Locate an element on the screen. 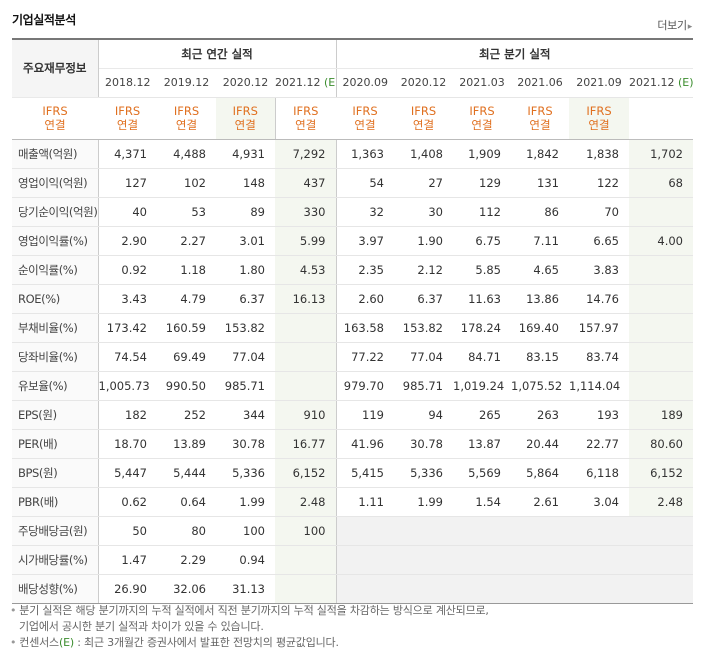 This screenshot has width=706, height=659. data-cell: 163.58 is located at coordinates (365, 327).